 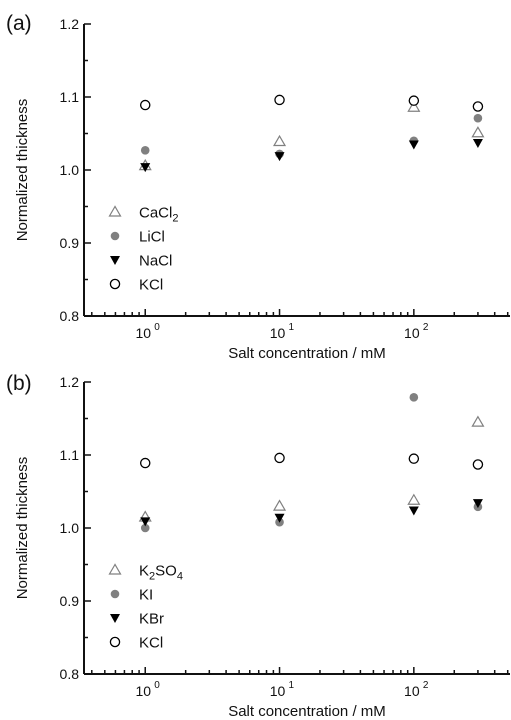 I want to click on legend-label: LiCl, so click(x=152, y=237).